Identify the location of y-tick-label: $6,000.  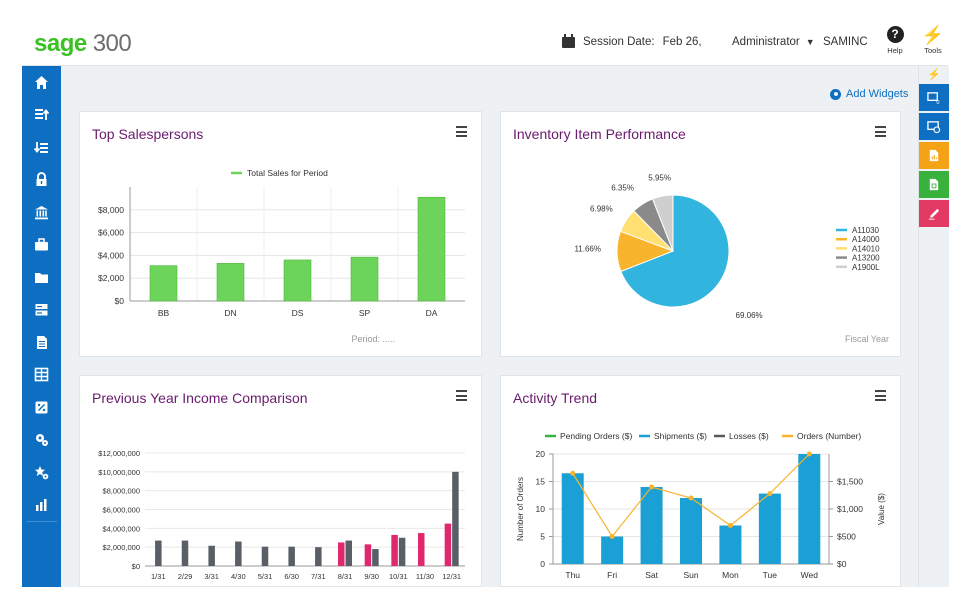
(111, 233).